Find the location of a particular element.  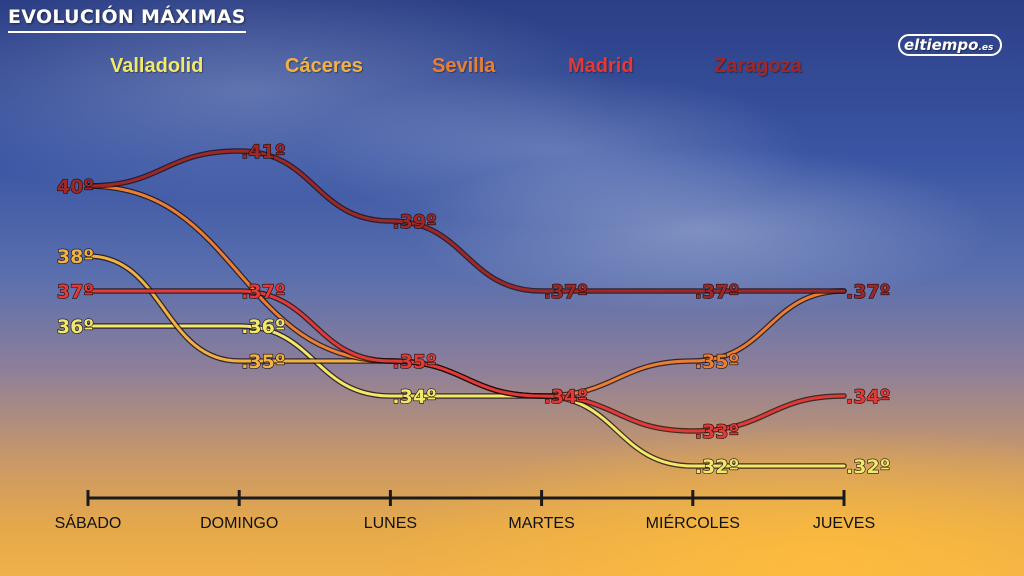

x-tick-label: DOMINGO is located at coordinates (239, 523).